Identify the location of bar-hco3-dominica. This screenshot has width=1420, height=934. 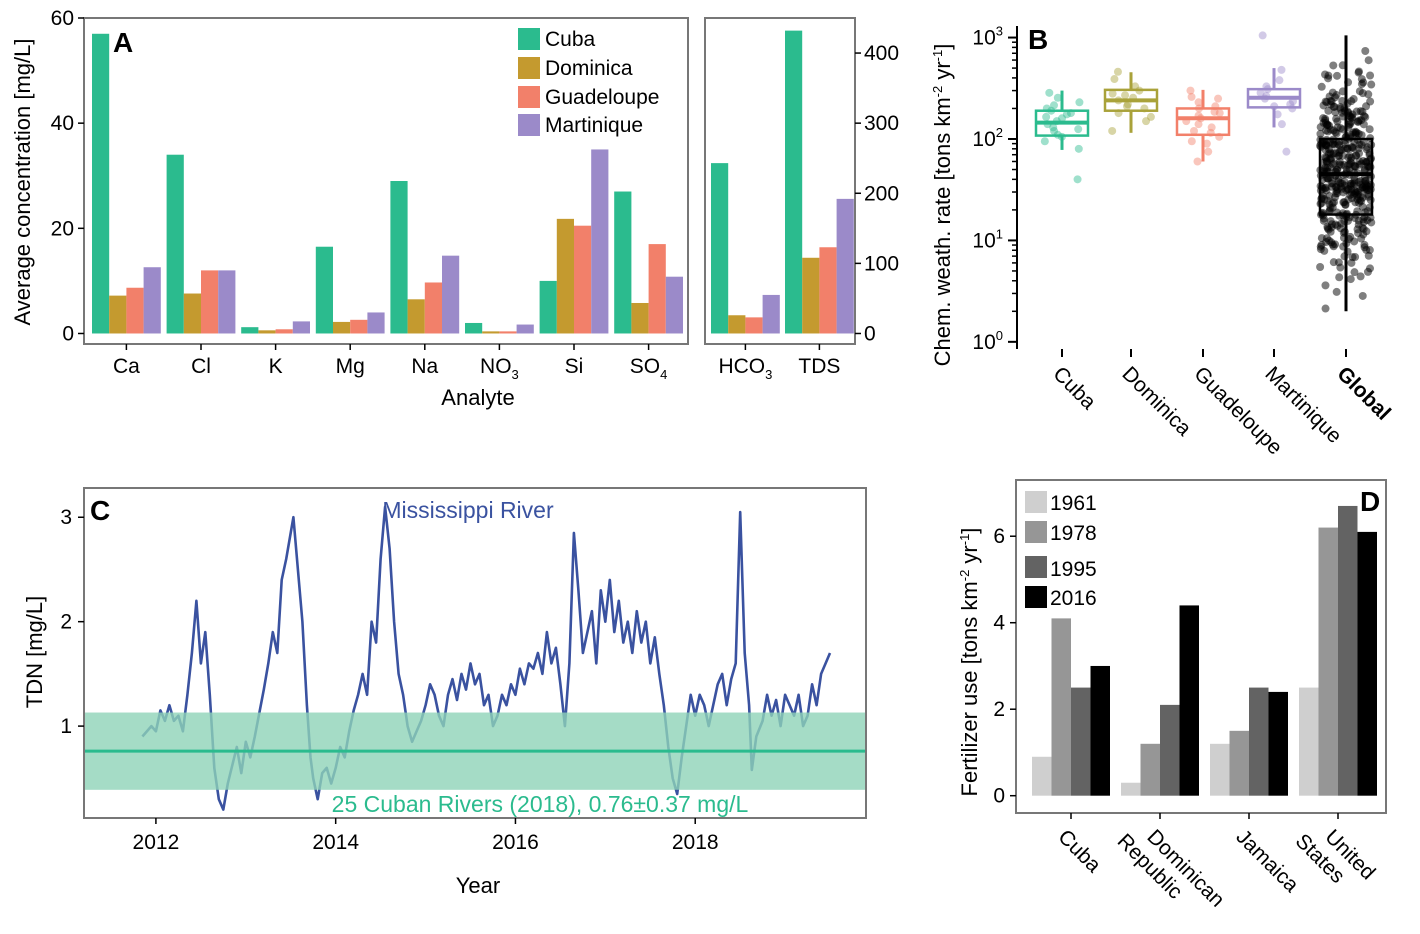
(737, 324).